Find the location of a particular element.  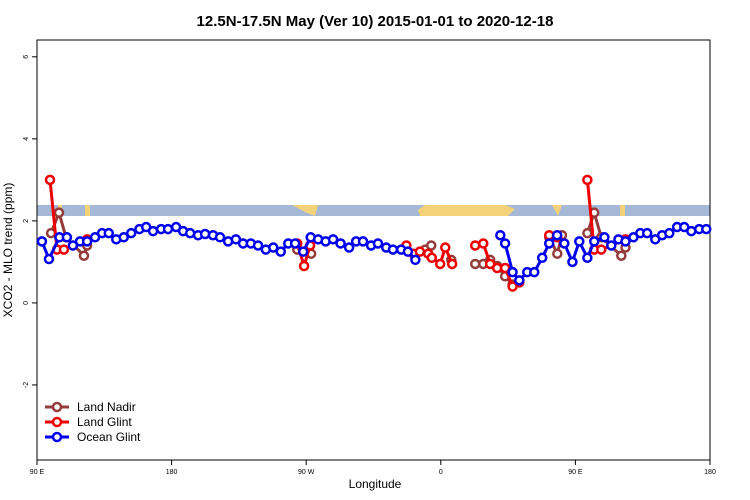

legend-label: Land Glint is located at coordinates (104, 422).